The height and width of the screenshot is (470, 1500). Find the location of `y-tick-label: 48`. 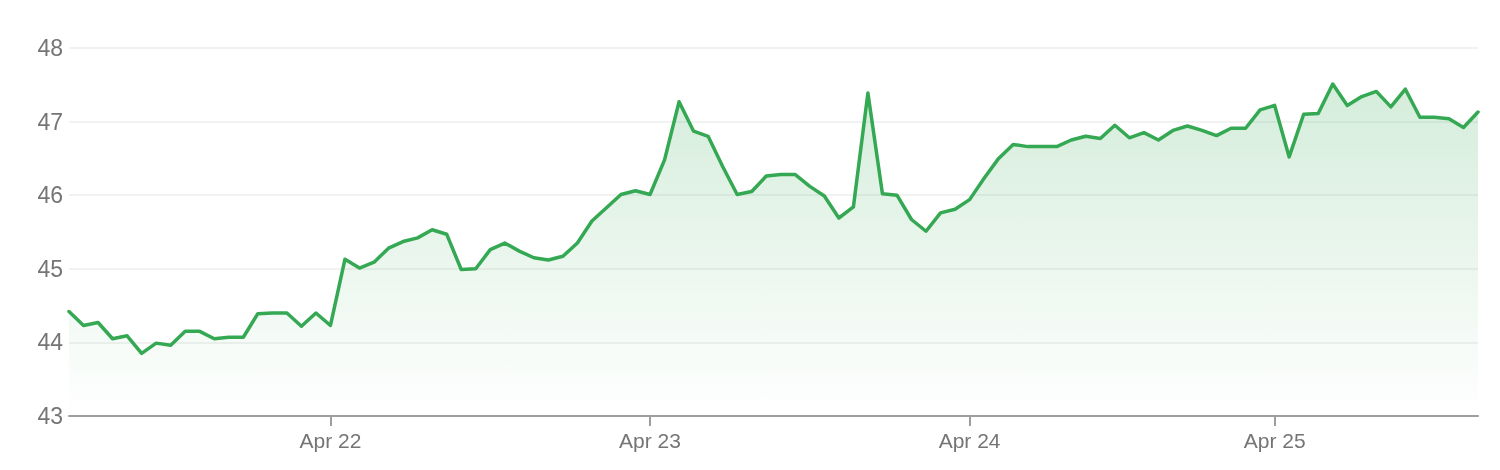

y-tick-label: 48 is located at coordinates (50, 48).